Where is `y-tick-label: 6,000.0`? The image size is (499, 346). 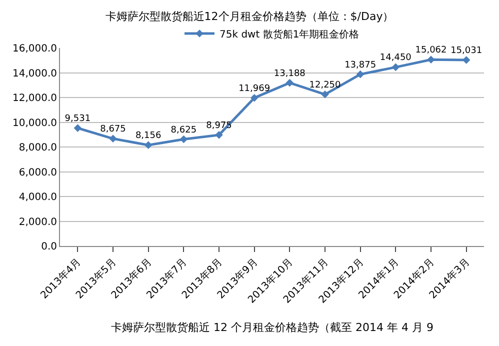 y-tick-label: 6,000.0 is located at coordinates (37, 172).